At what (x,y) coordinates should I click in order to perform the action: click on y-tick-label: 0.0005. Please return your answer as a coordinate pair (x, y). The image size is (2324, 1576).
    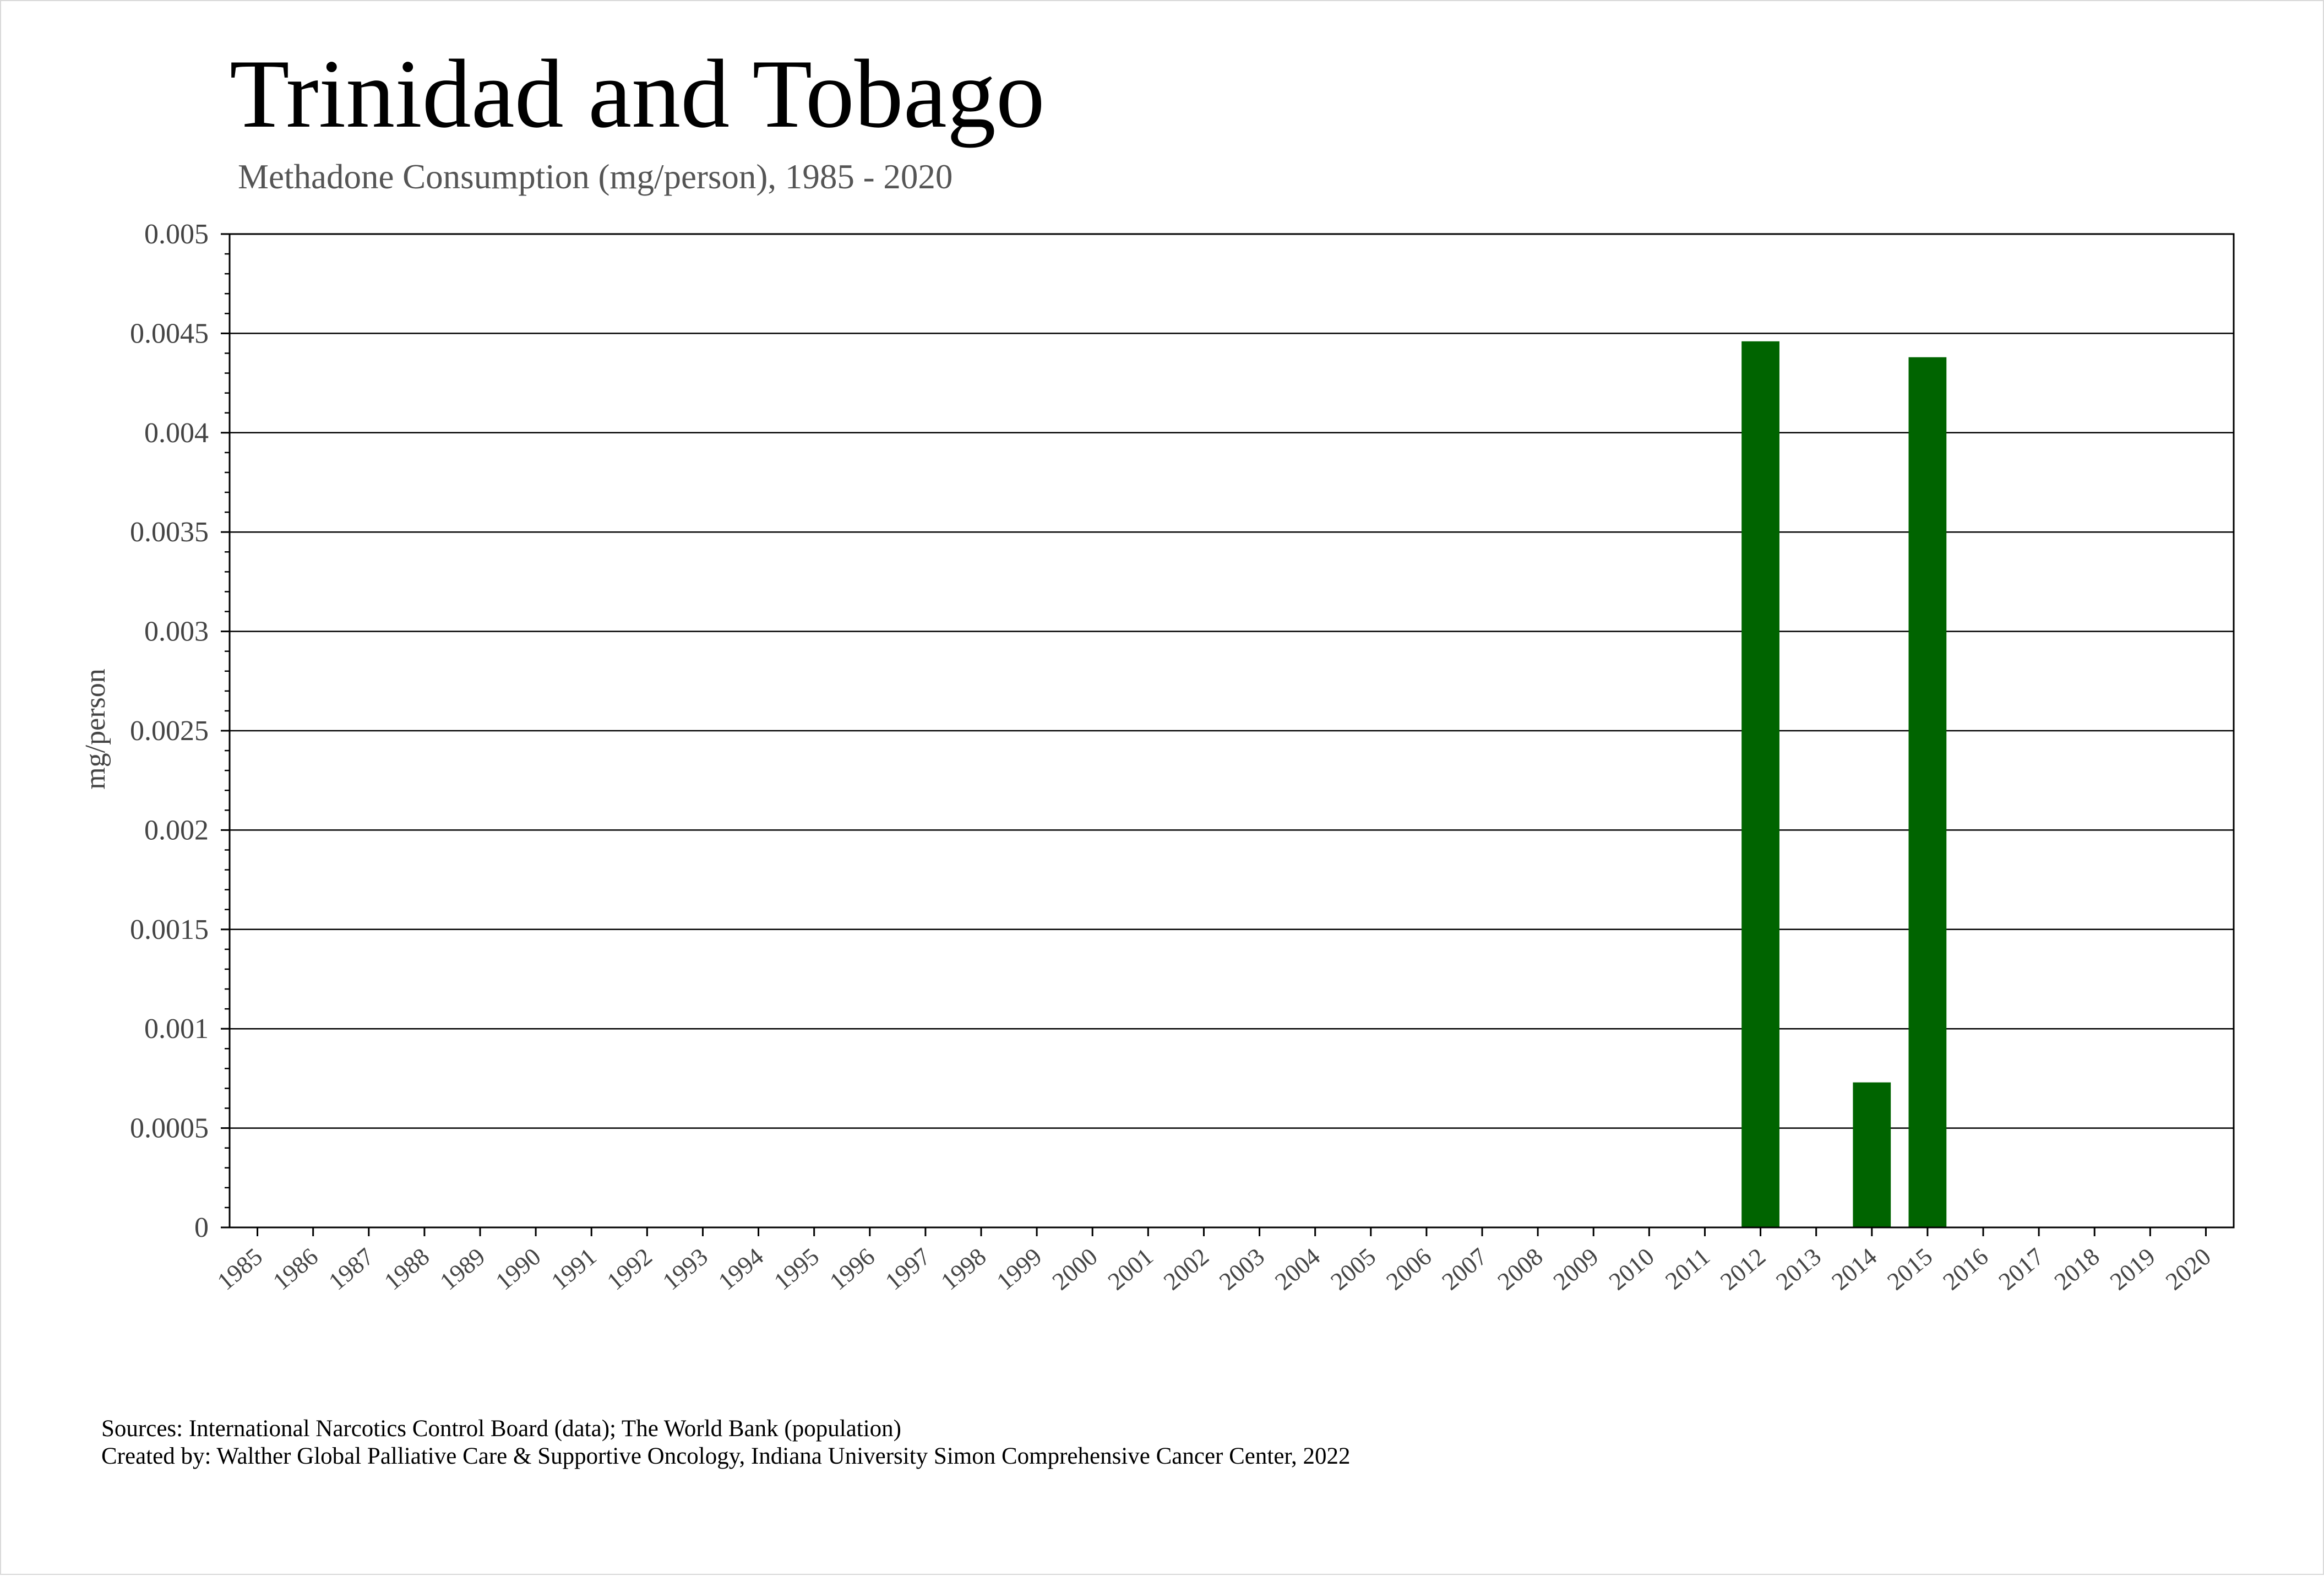
    Looking at the image, I should click on (169, 1128).